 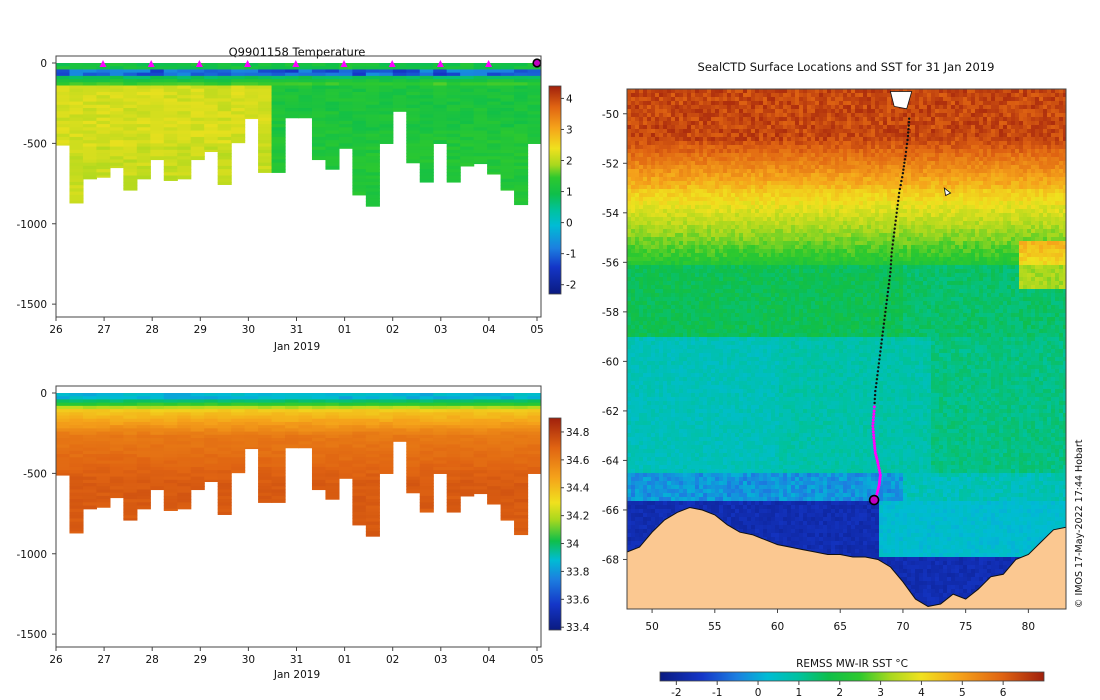 I want to click on x-tick-label: 26, so click(x=56, y=660).